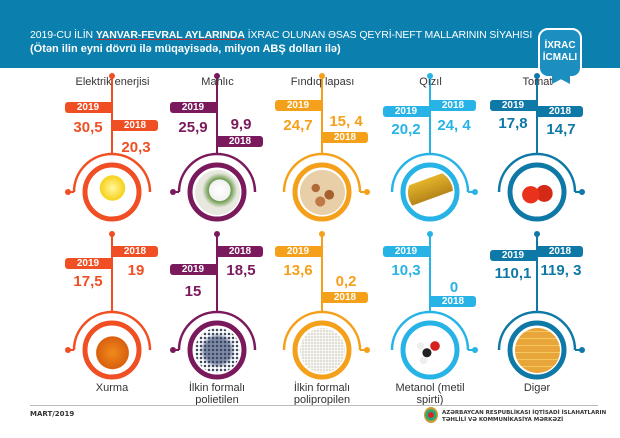  What do you see at coordinates (322, 82) in the screenshot?
I see `item-name: Fındıq lapası` at bounding box center [322, 82].